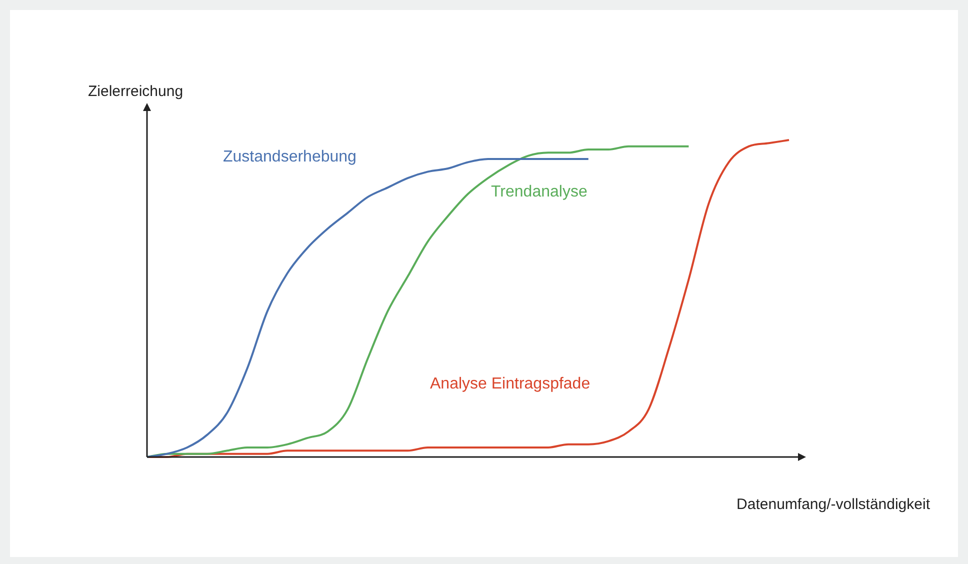 The width and height of the screenshot is (968, 564). Describe the element at coordinates (539, 191) in the screenshot. I see `series-label: Trendanalyse` at that location.